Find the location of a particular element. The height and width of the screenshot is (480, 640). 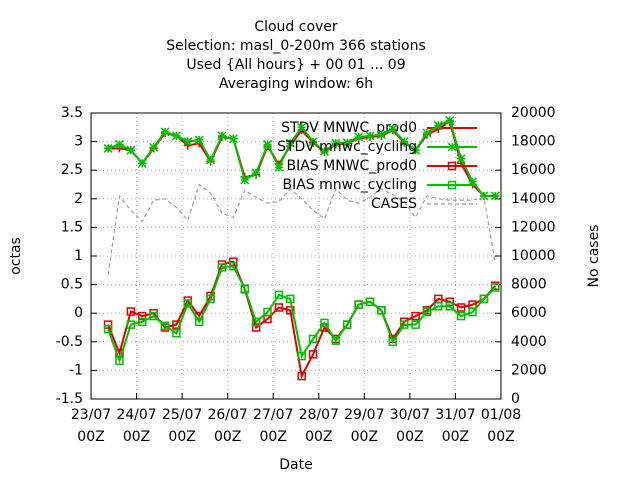

y-tick-label: 1.5 is located at coordinates (72, 227).